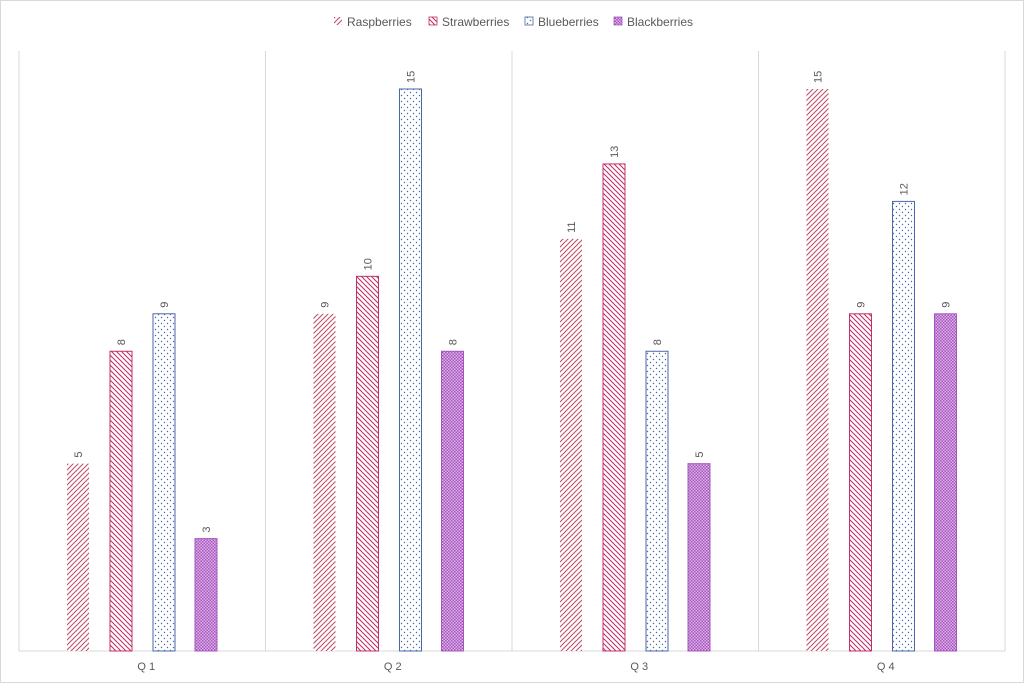 This screenshot has width=1024, height=684. I want to click on category-labels: Q 1 Q 2 Q 3 Q 4, so click(515, 667).